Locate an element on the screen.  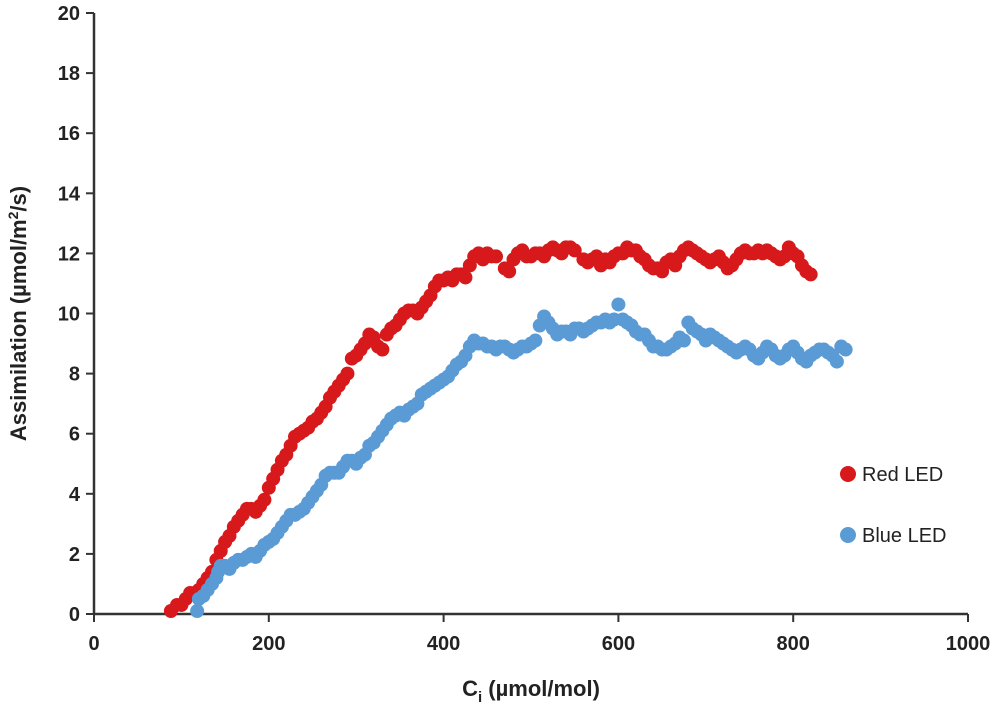
y-tick-label: 10 is located at coordinates (69, 315).